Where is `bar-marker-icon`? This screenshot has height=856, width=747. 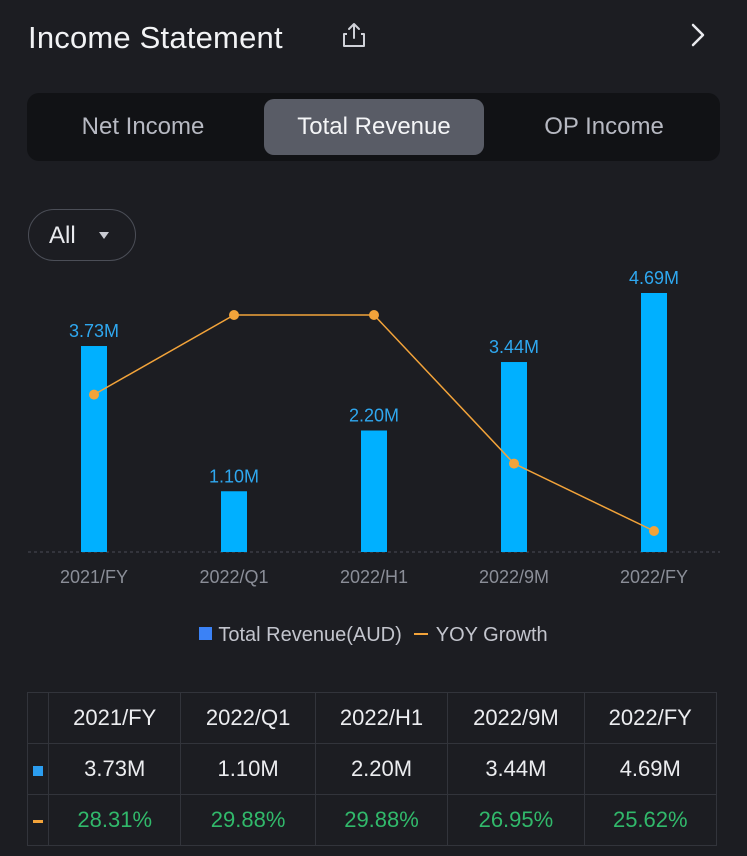 bar-marker-icon is located at coordinates (38, 771).